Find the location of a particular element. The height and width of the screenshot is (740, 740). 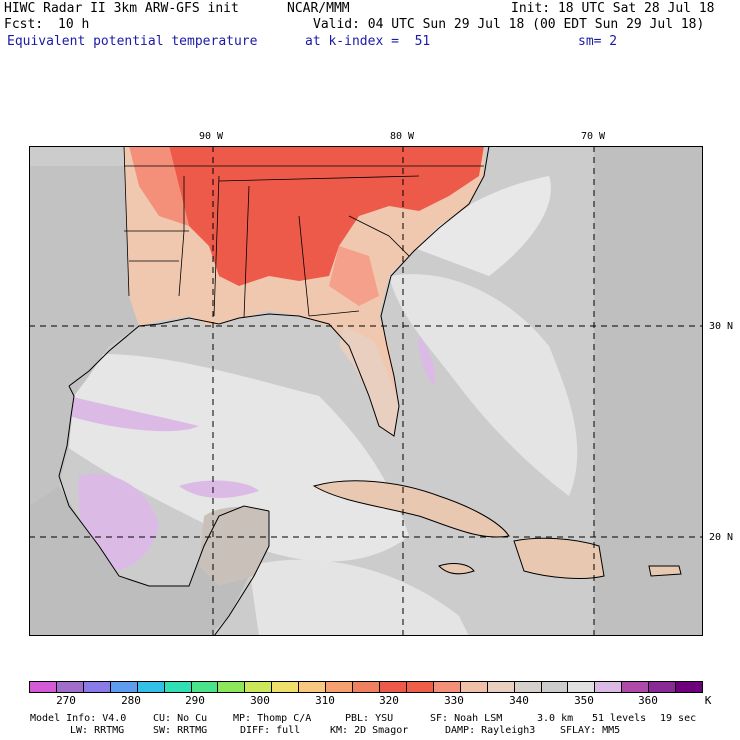

lon-label-80w: 80 W is located at coordinates (402, 136).